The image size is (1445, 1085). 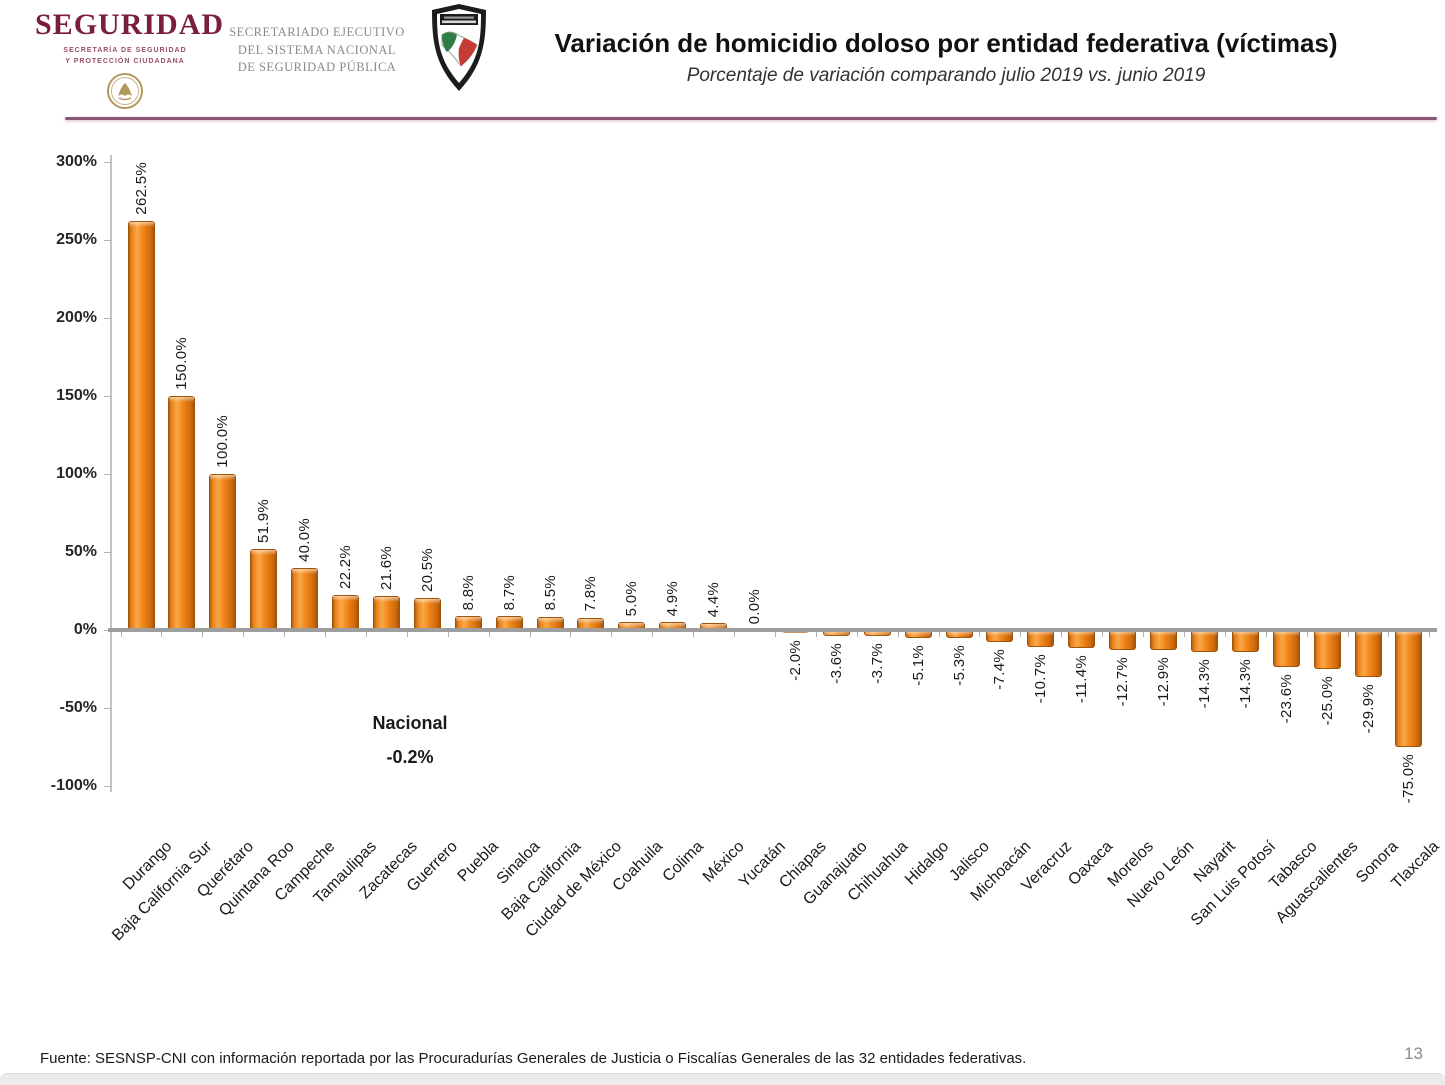 What do you see at coordinates (877, 663) in the screenshot?
I see `bar-value-label: -3.7%` at bounding box center [877, 663].